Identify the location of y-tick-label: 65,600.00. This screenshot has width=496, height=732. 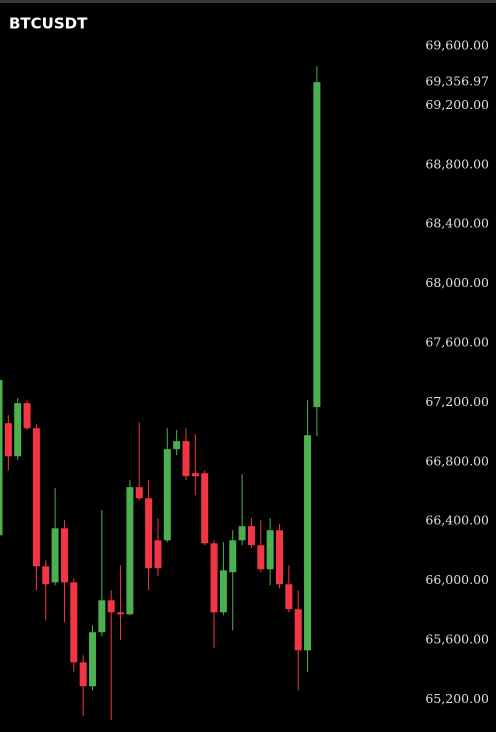
(457, 638).